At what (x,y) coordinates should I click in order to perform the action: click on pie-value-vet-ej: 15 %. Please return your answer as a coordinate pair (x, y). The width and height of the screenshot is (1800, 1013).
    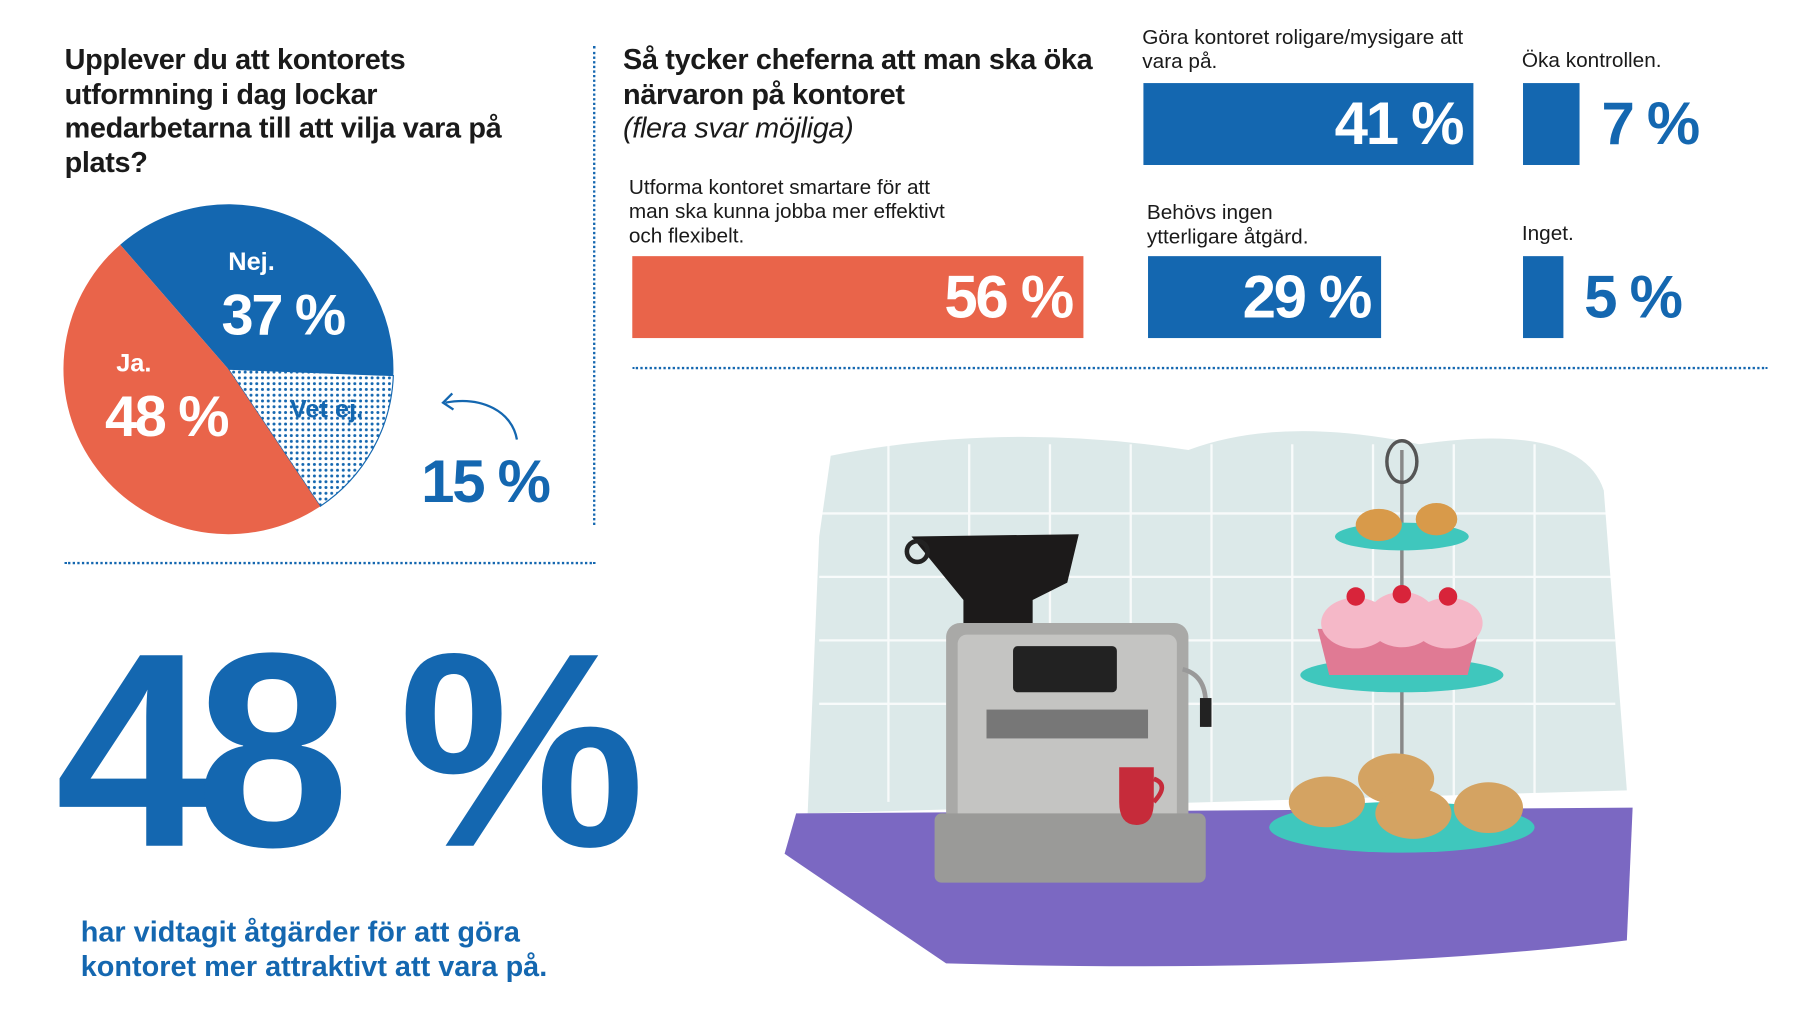
    Looking at the image, I should click on (486, 482).